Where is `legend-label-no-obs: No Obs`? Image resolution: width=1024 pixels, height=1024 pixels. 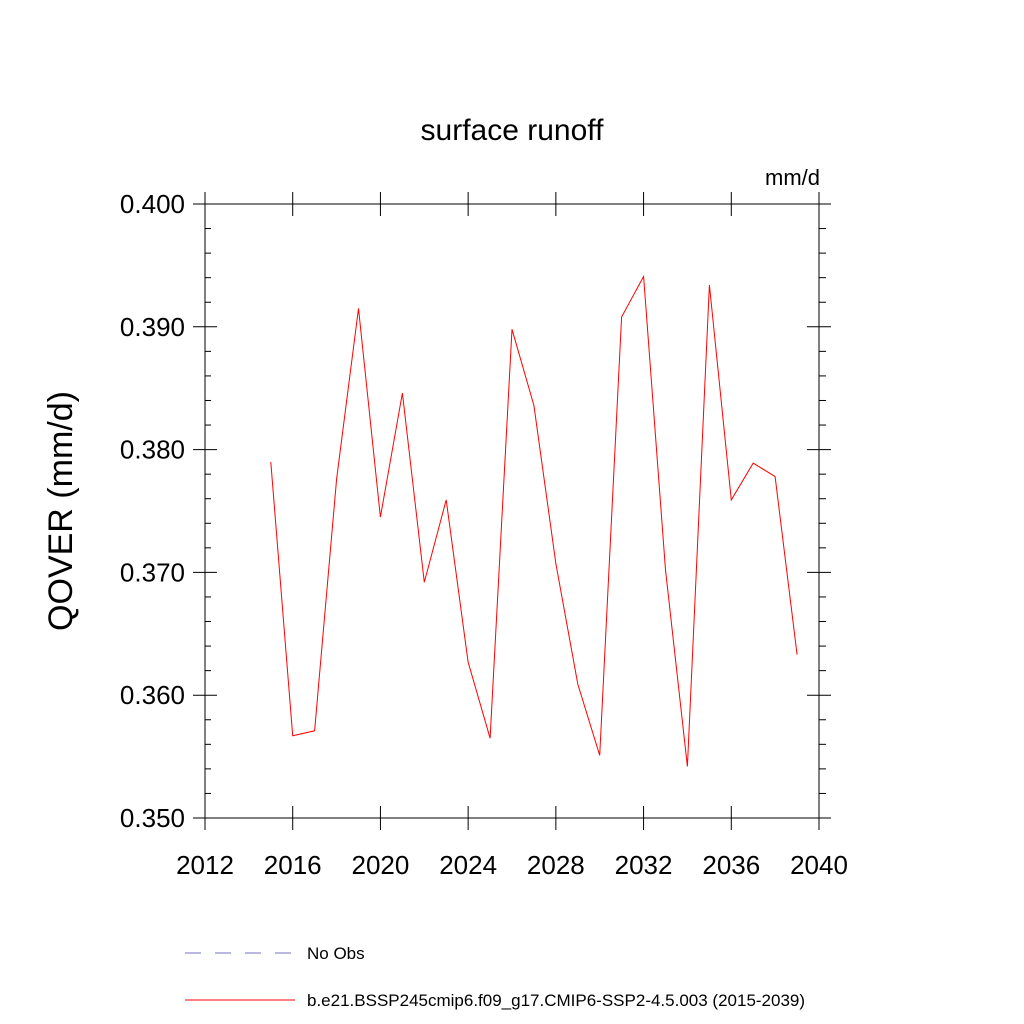
legend-label-no-obs: No Obs is located at coordinates (336, 953).